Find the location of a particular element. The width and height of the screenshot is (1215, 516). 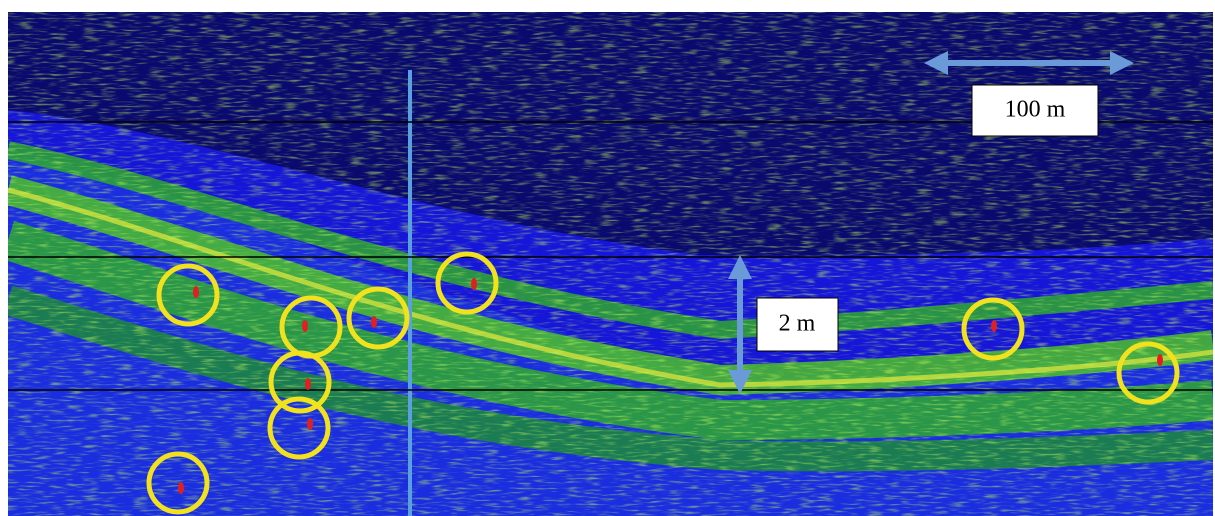

horizontal-scale-label: 100 m is located at coordinates (1035, 110).